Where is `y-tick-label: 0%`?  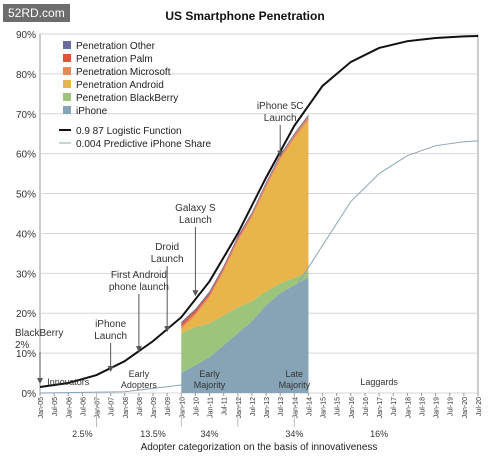
y-tick-label: 0% is located at coordinates (29, 394).